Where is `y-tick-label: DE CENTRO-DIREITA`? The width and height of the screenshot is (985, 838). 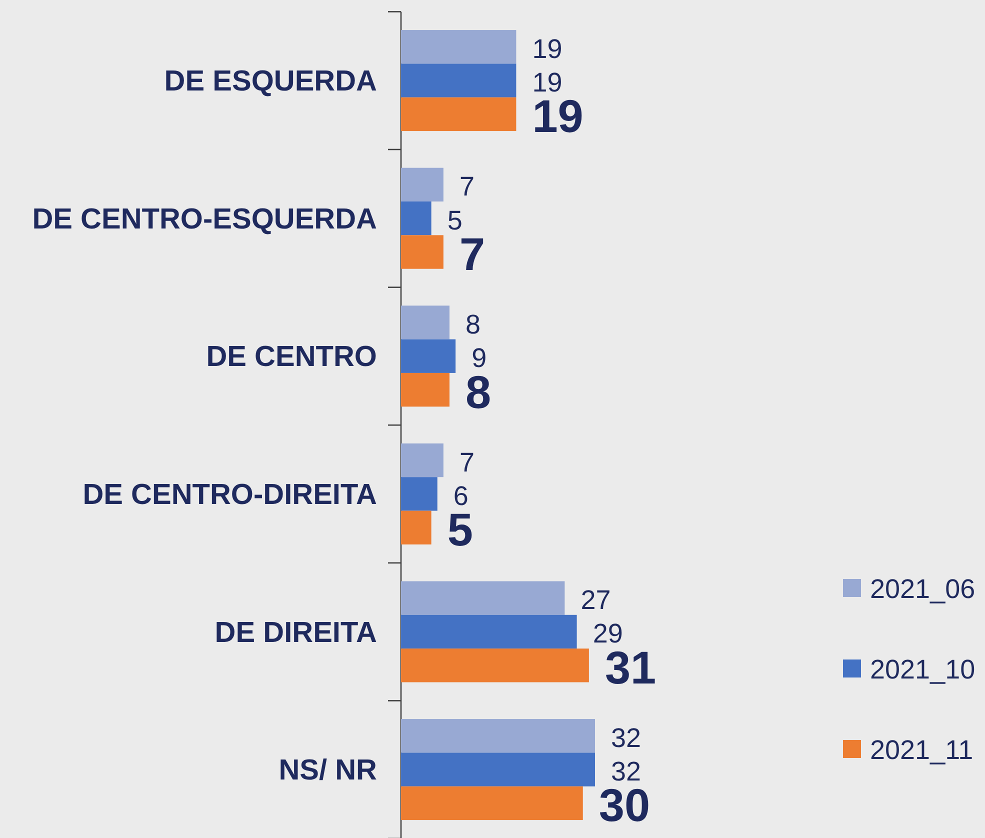 y-tick-label: DE CENTRO-DIREITA is located at coordinates (230, 495).